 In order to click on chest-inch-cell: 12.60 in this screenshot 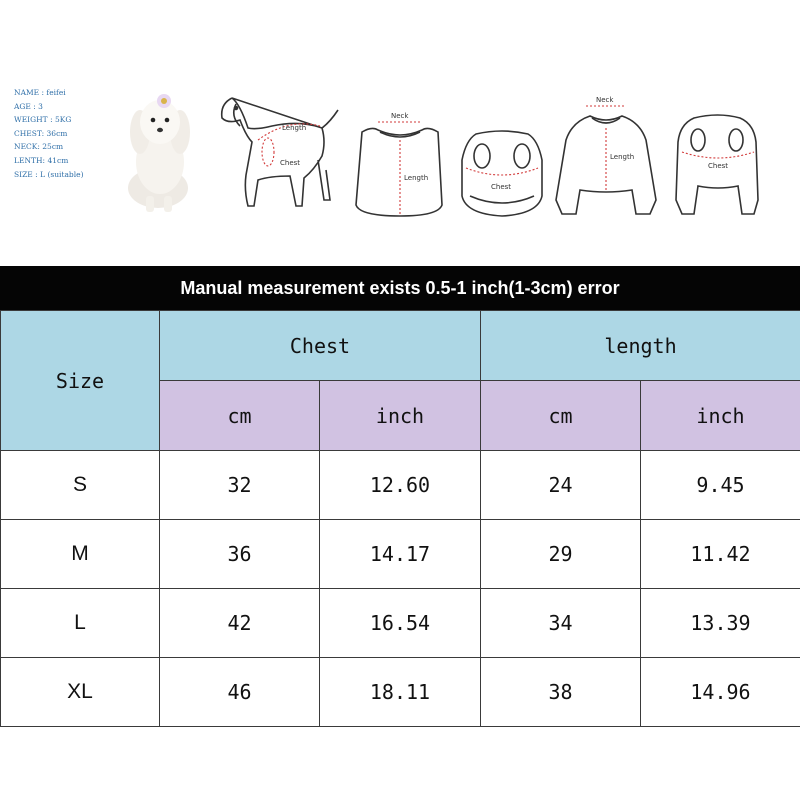, I will do `click(400, 485)`.